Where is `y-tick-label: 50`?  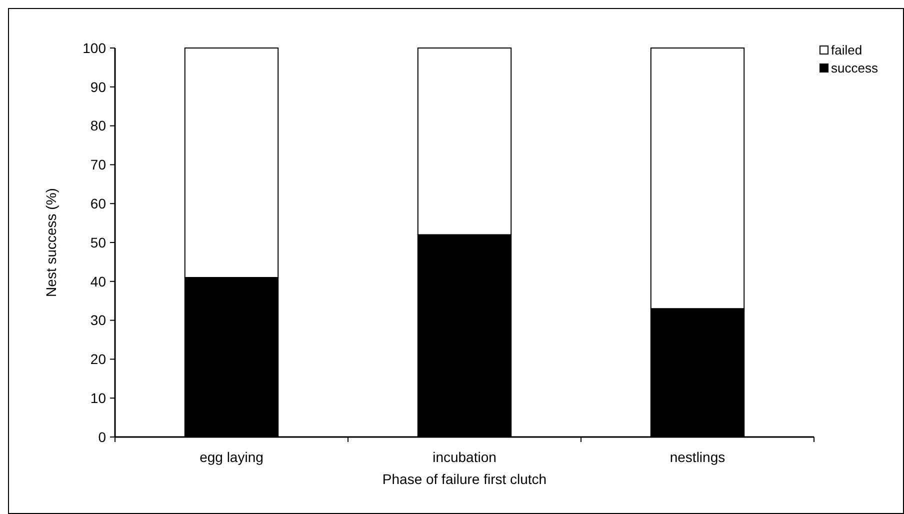
y-tick-label: 50 is located at coordinates (98, 242).